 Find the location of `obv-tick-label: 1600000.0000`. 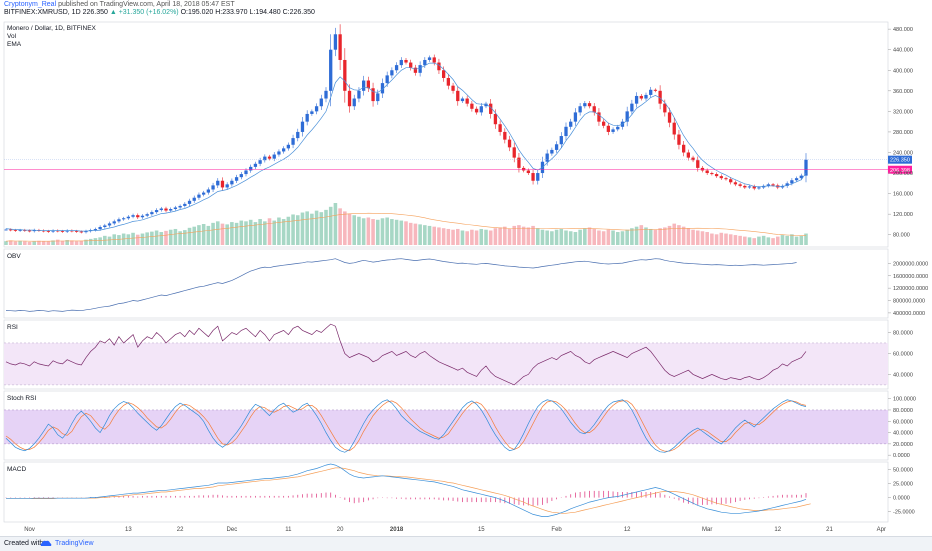

obv-tick-label: 1600000.0000 is located at coordinates (910, 277).